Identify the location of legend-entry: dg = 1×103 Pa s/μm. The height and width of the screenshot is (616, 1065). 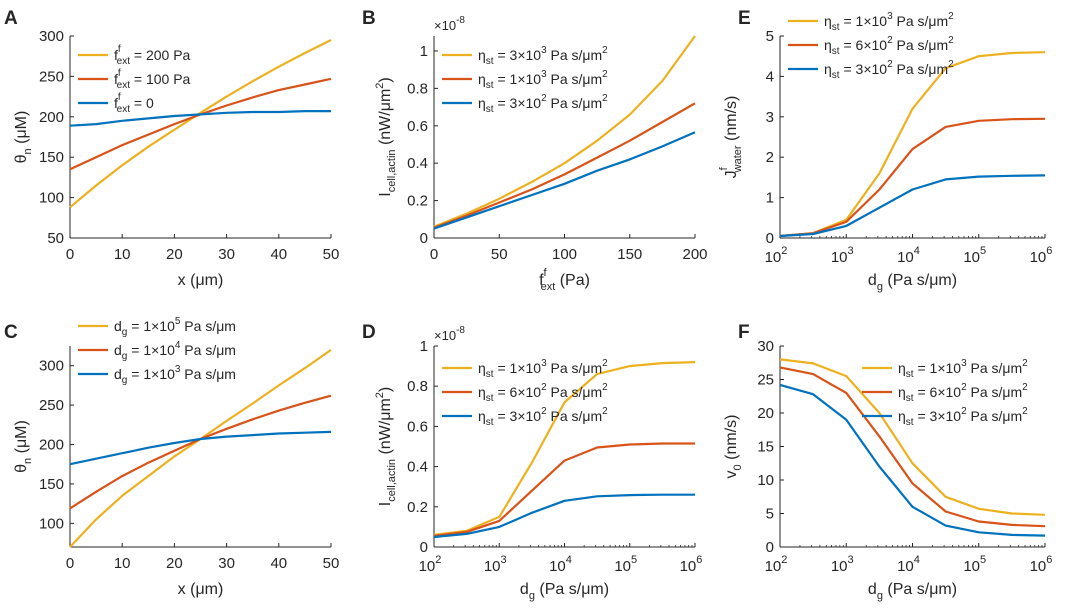
(175, 375).